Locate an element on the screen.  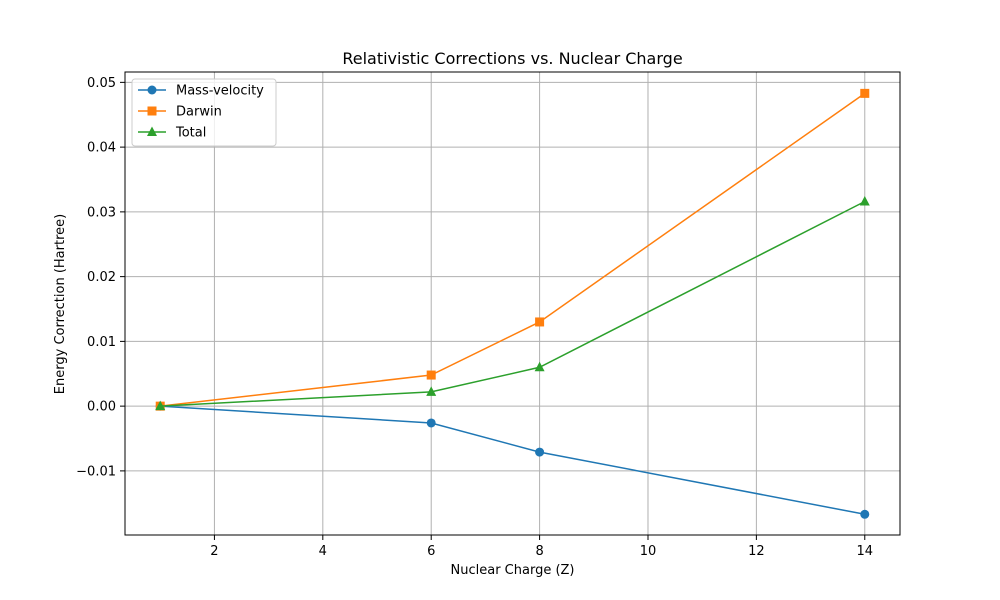
series-line-mass-velocity is located at coordinates (512, 460).